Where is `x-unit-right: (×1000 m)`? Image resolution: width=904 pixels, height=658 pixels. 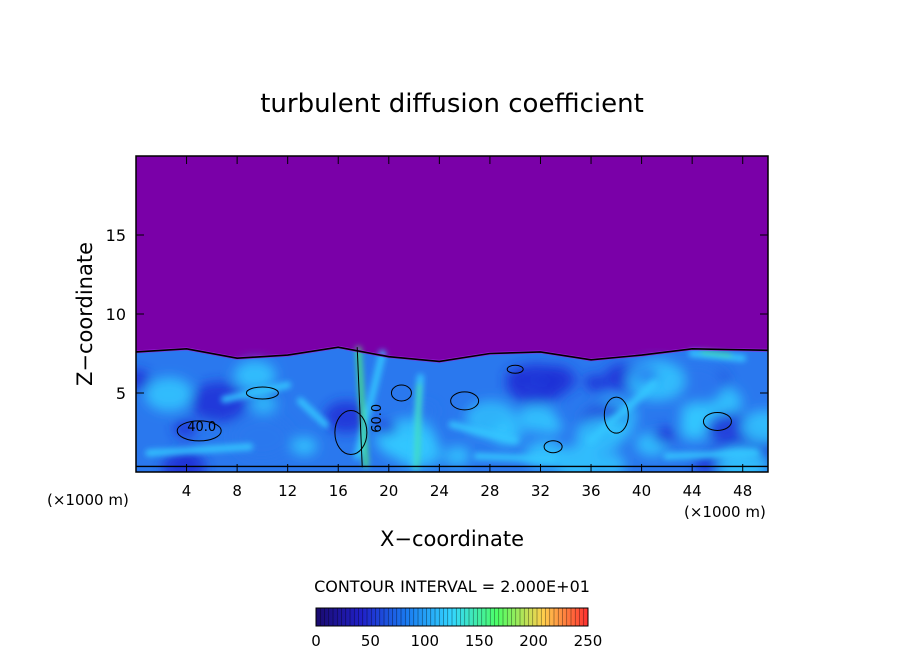 x-unit-right: (×1000 m) is located at coordinates (725, 512).